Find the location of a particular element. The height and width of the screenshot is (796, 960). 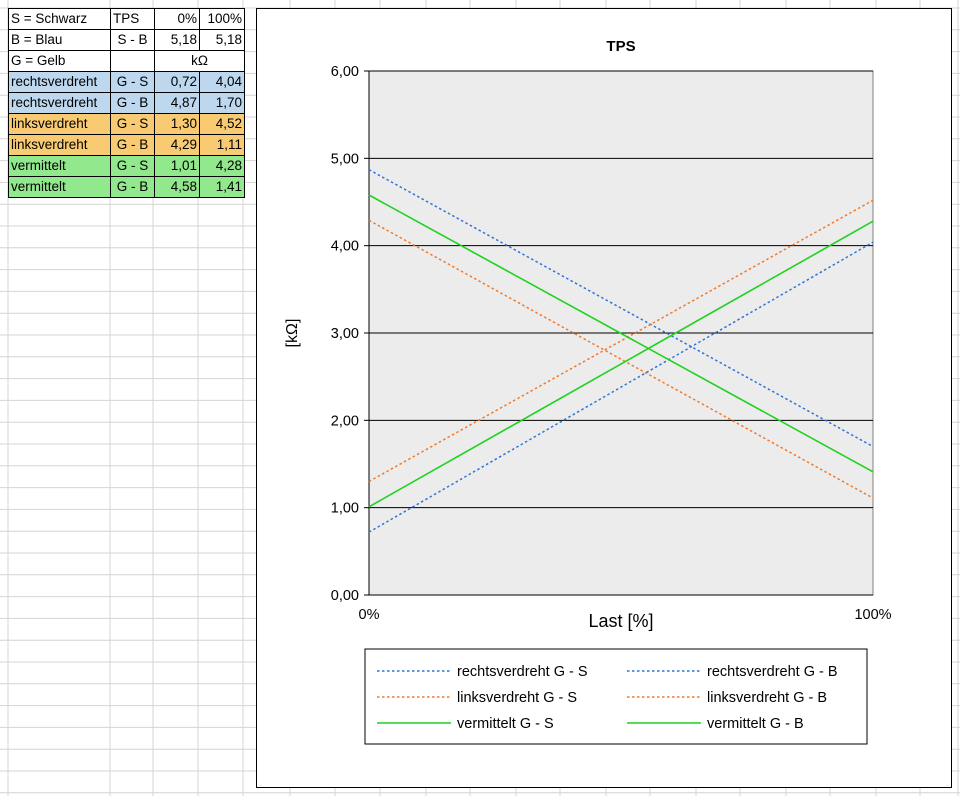

table-cell: 0% is located at coordinates (177, 19).